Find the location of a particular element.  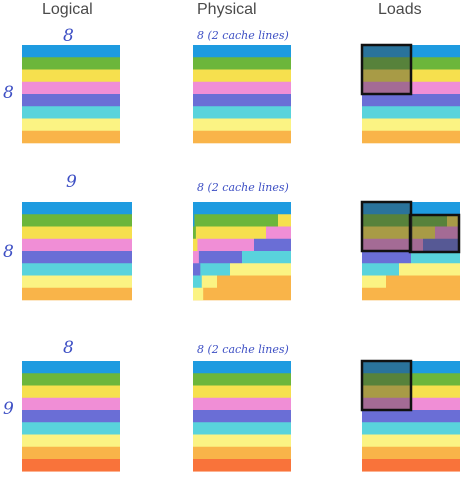

row3-loads-grid is located at coordinates (410, 415).